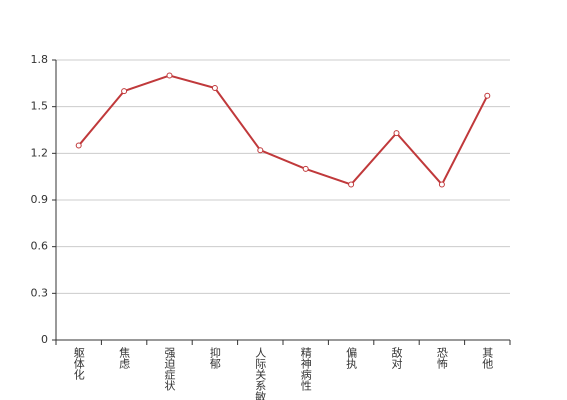 This screenshot has width=567, height=400. I want to click on x-tick-label: 人际关系敏感, so click(260, 373).